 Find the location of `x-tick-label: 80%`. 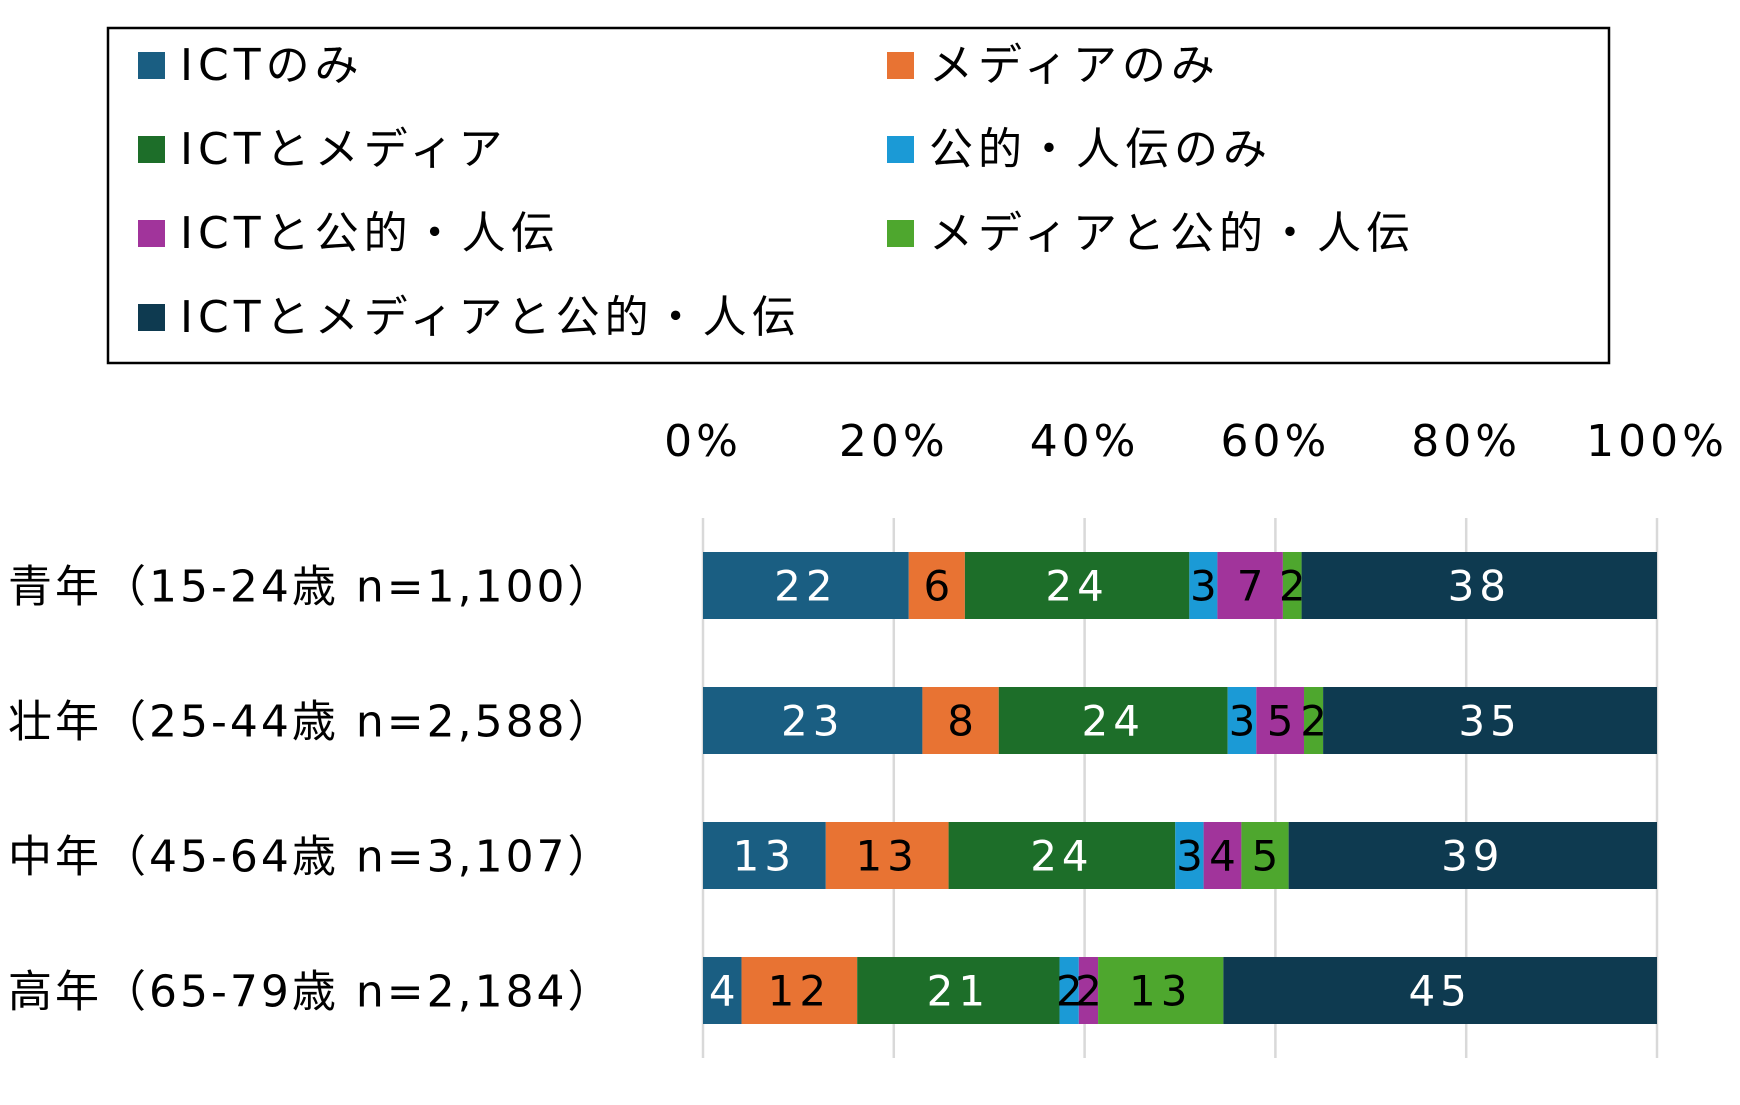

x-tick-label: 80% is located at coordinates (1466, 441).